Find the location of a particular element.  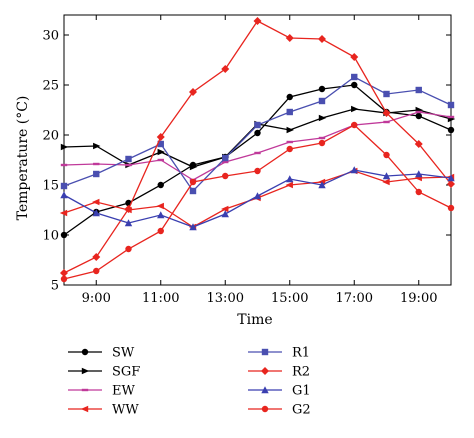

x-tick-label: 19:00 is located at coordinates (418, 298).